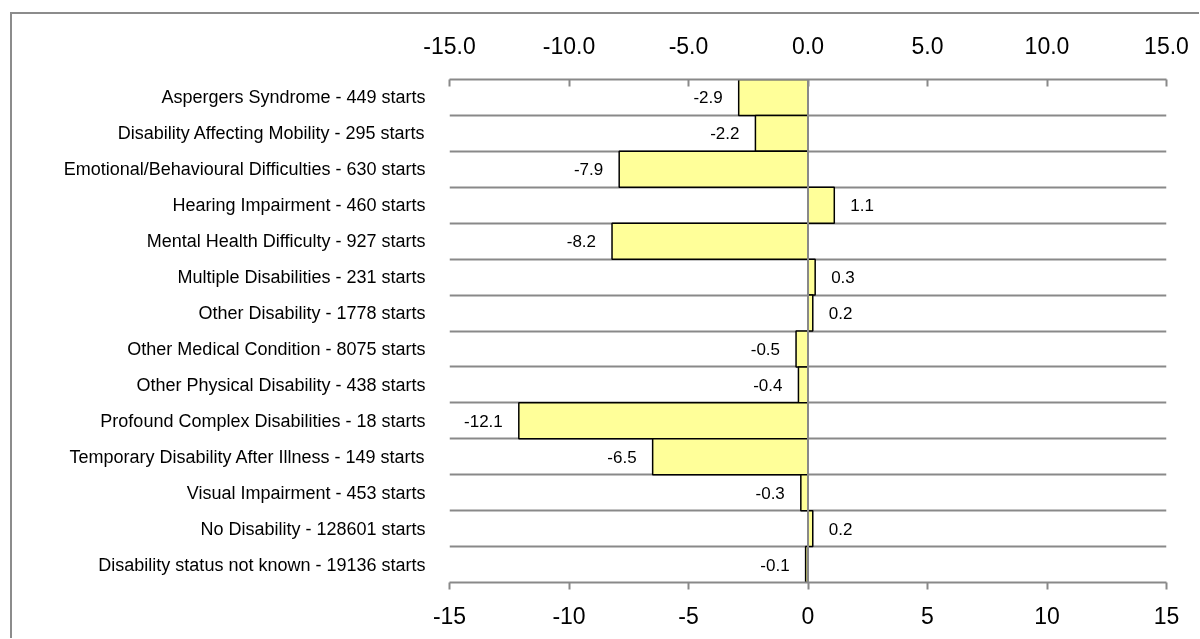 Image resolution: width=1200 pixels, height=639 pixels. What do you see at coordinates (299, 205) in the screenshot?
I see `y-tick-label: Hearing Impairment - 460 starts` at bounding box center [299, 205].